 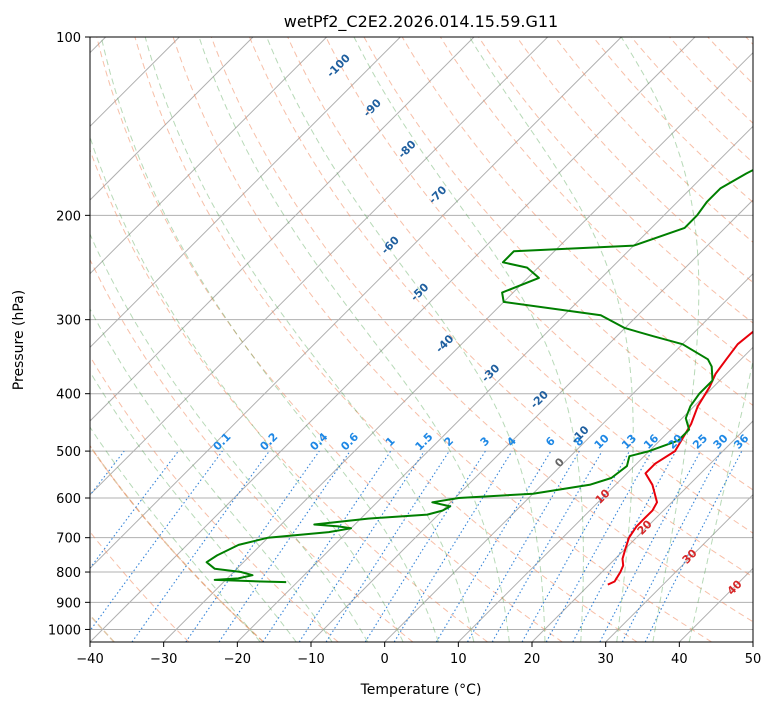 What do you see at coordinates (675, 441) in the screenshot?
I see `mixing-ratio-label: 20` at bounding box center [675, 441].